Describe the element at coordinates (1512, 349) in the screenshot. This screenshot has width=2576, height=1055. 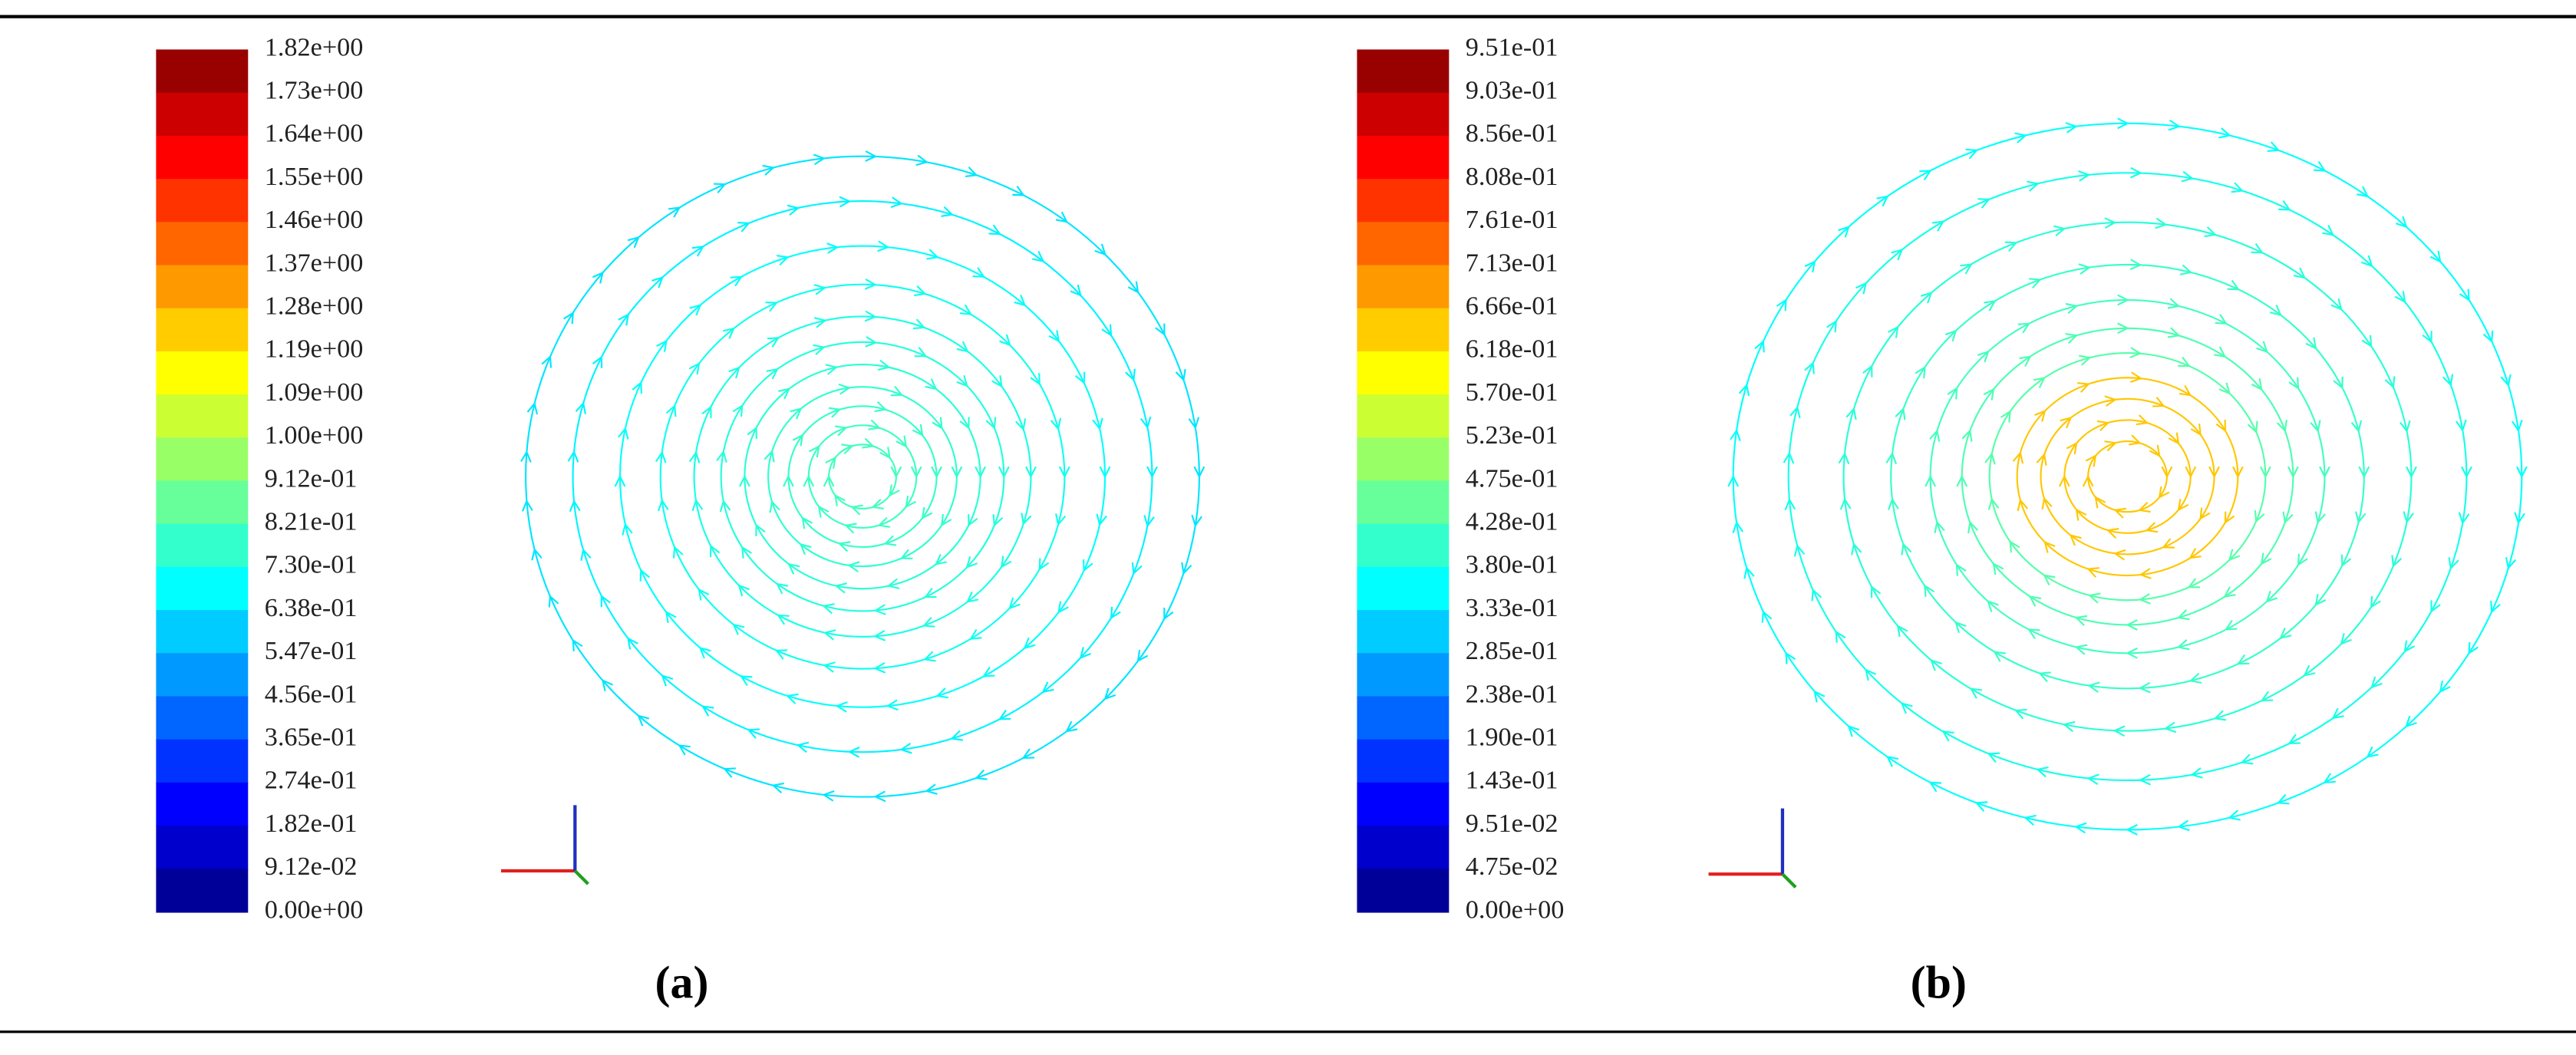
I see `colorbar-label: 6.18e-01` at that location.